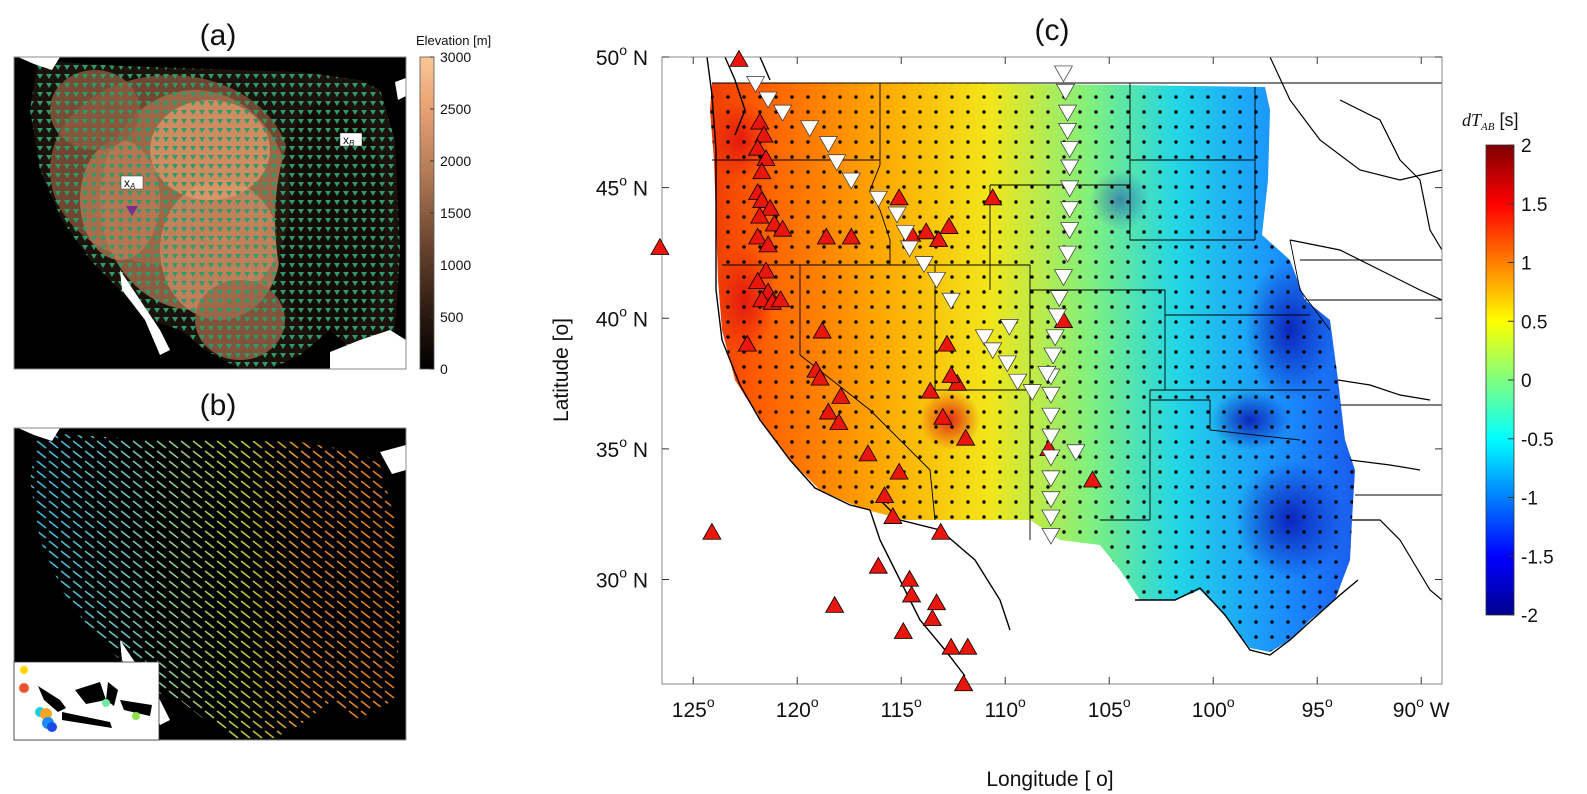  Describe the element at coordinates (622, 187) in the screenshot. I see `y-tick-label: 45o N` at that location.